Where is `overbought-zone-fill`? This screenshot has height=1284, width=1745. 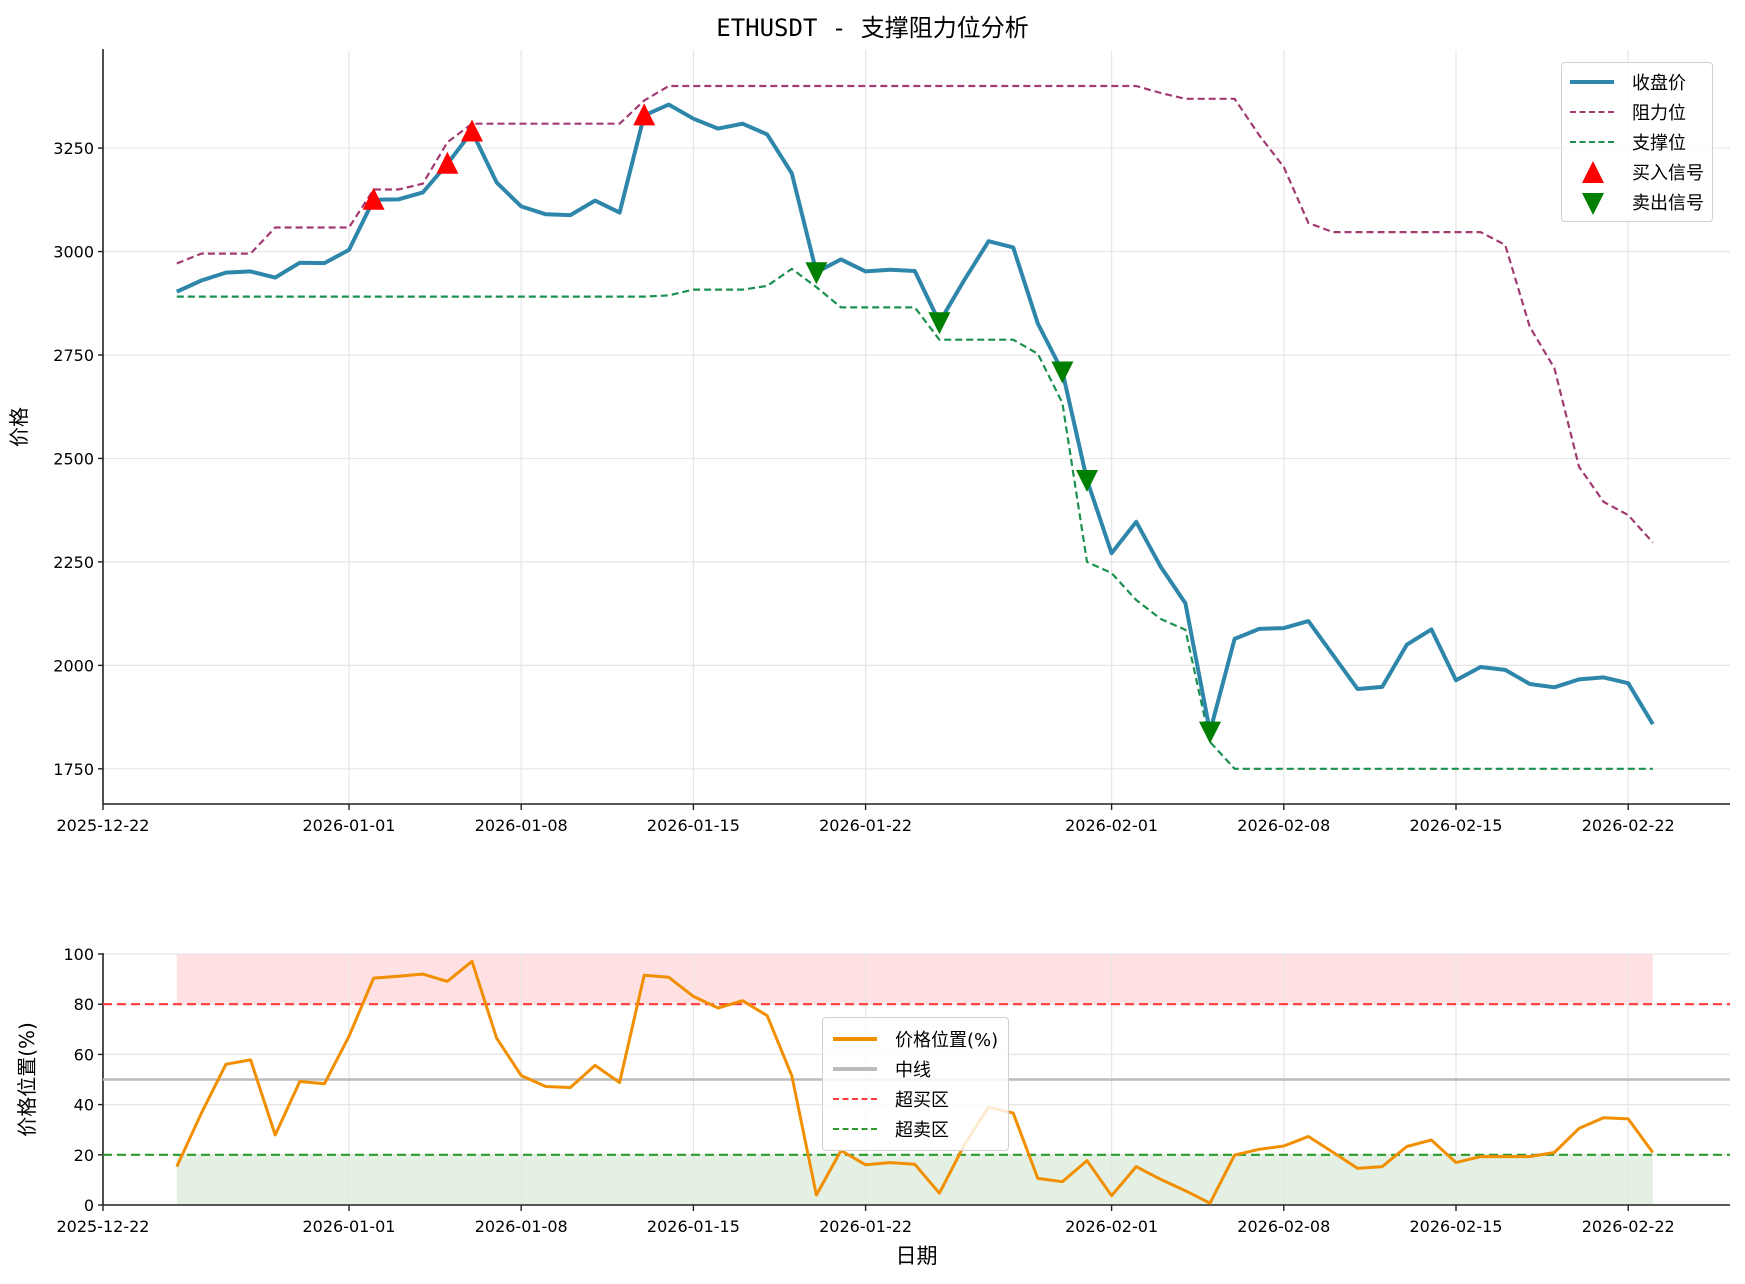
overbought-zone-fill is located at coordinates (914, 979).